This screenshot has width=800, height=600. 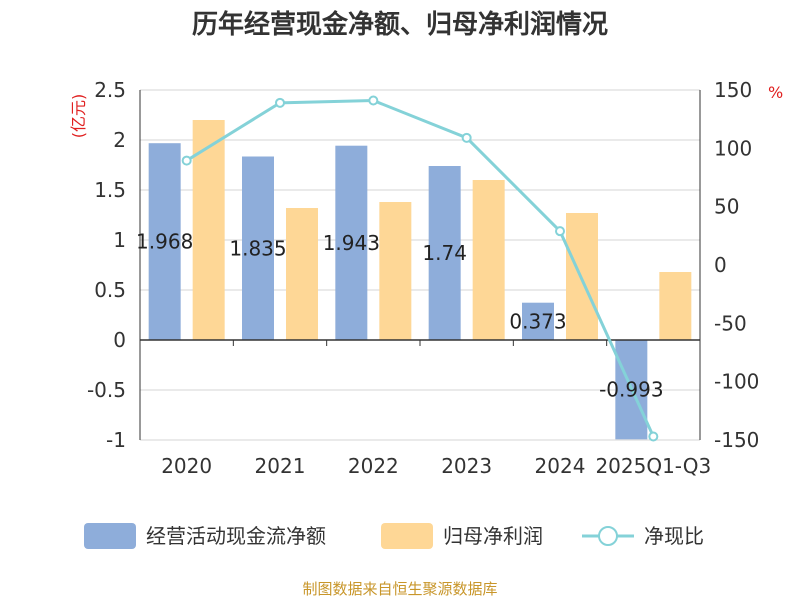 What do you see at coordinates (775, 92) in the screenshot?
I see `right-axis-unit: %` at bounding box center [775, 92].